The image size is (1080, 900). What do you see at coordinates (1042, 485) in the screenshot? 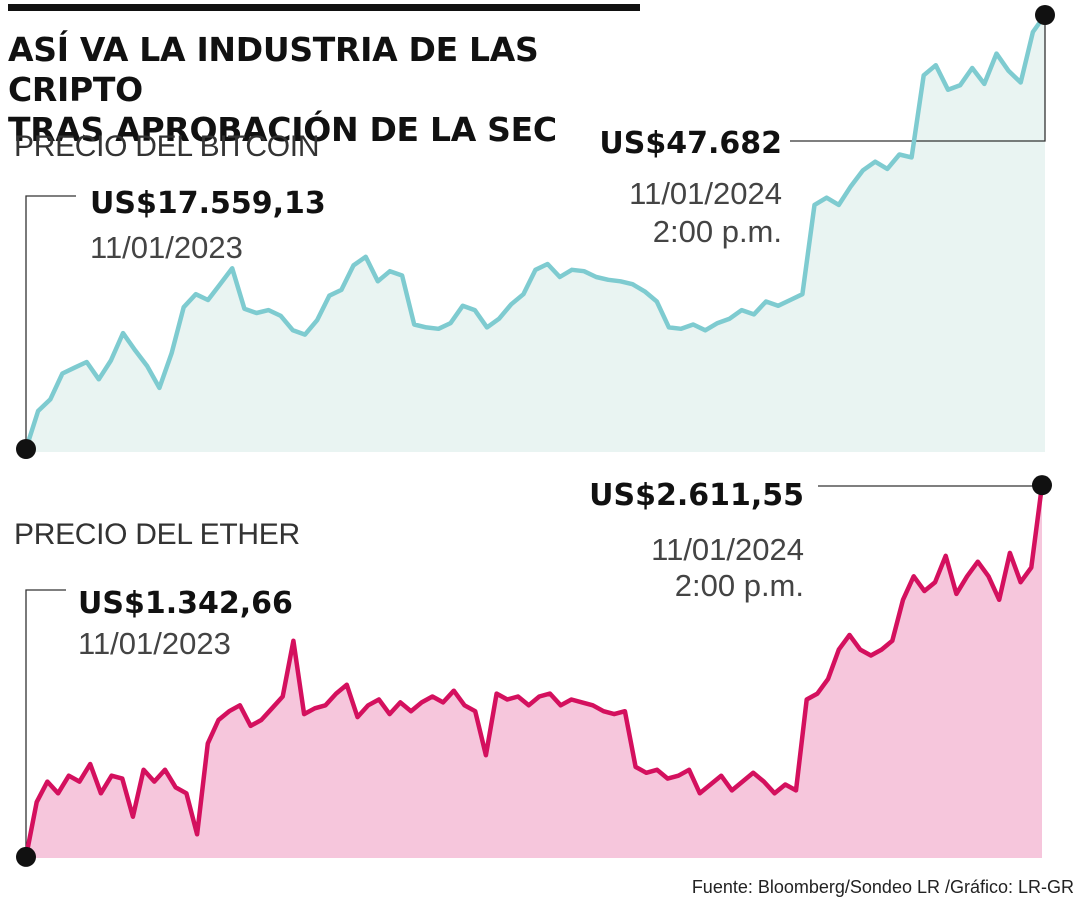
I see `ether-end-point` at bounding box center [1042, 485].